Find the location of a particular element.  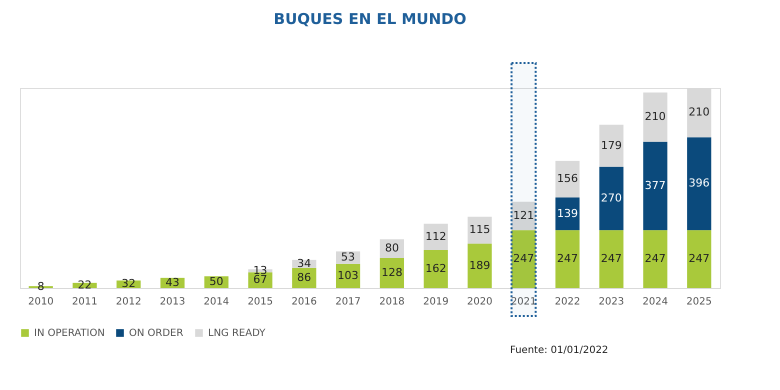

legend-label: IN OPERATION is located at coordinates (69, 333).